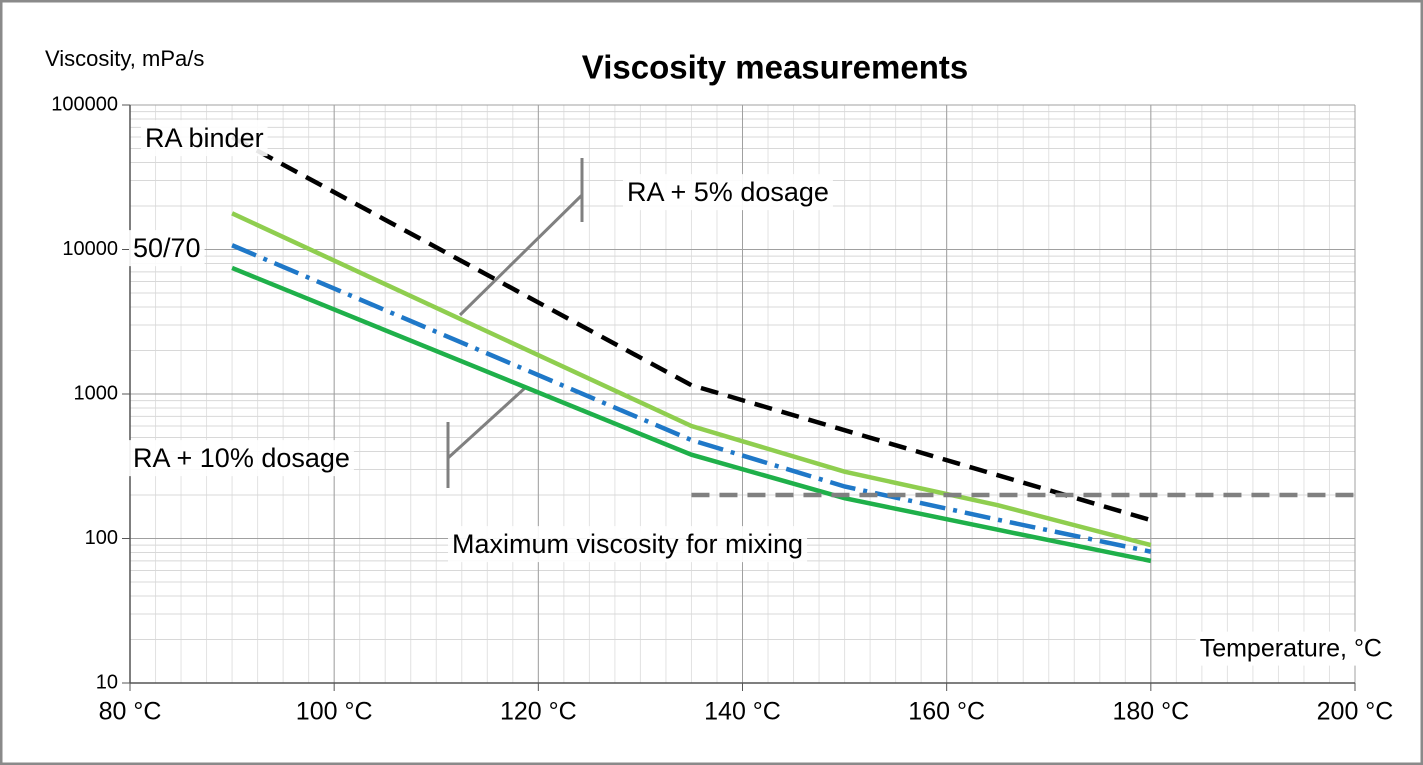 This screenshot has height=765, width=1423. I want to click on series-label: RA + 5% dosage, so click(728, 192).